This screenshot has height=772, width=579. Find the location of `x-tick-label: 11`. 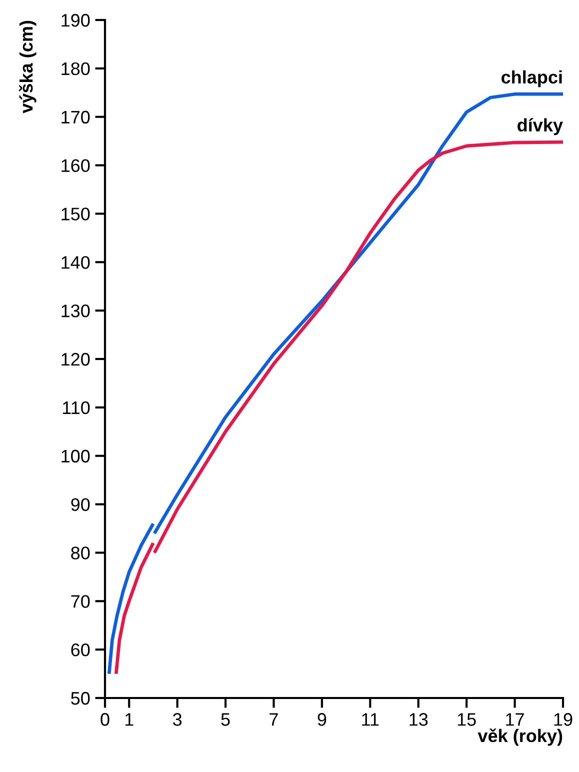

x-tick-label: 11 is located at coordinates (370, 719).